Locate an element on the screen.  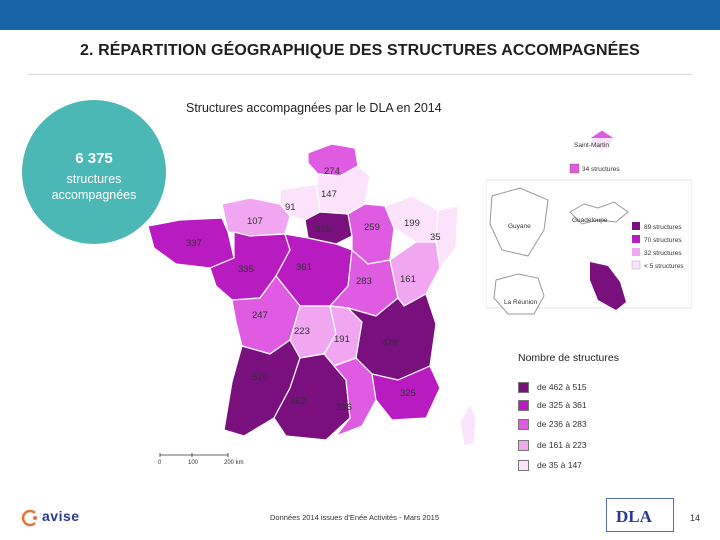
label-lorraine: 199 is located at coordinates (412, 223).